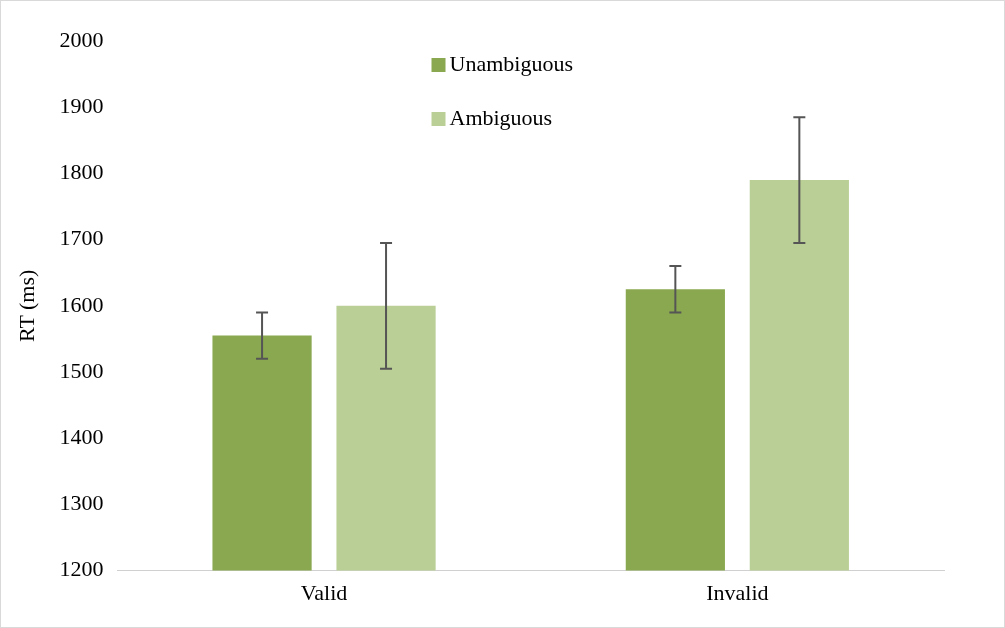 The width and height of the screenshot is (1005, 628). I want to click on x-tick-label: Valid, so click(324, 592).